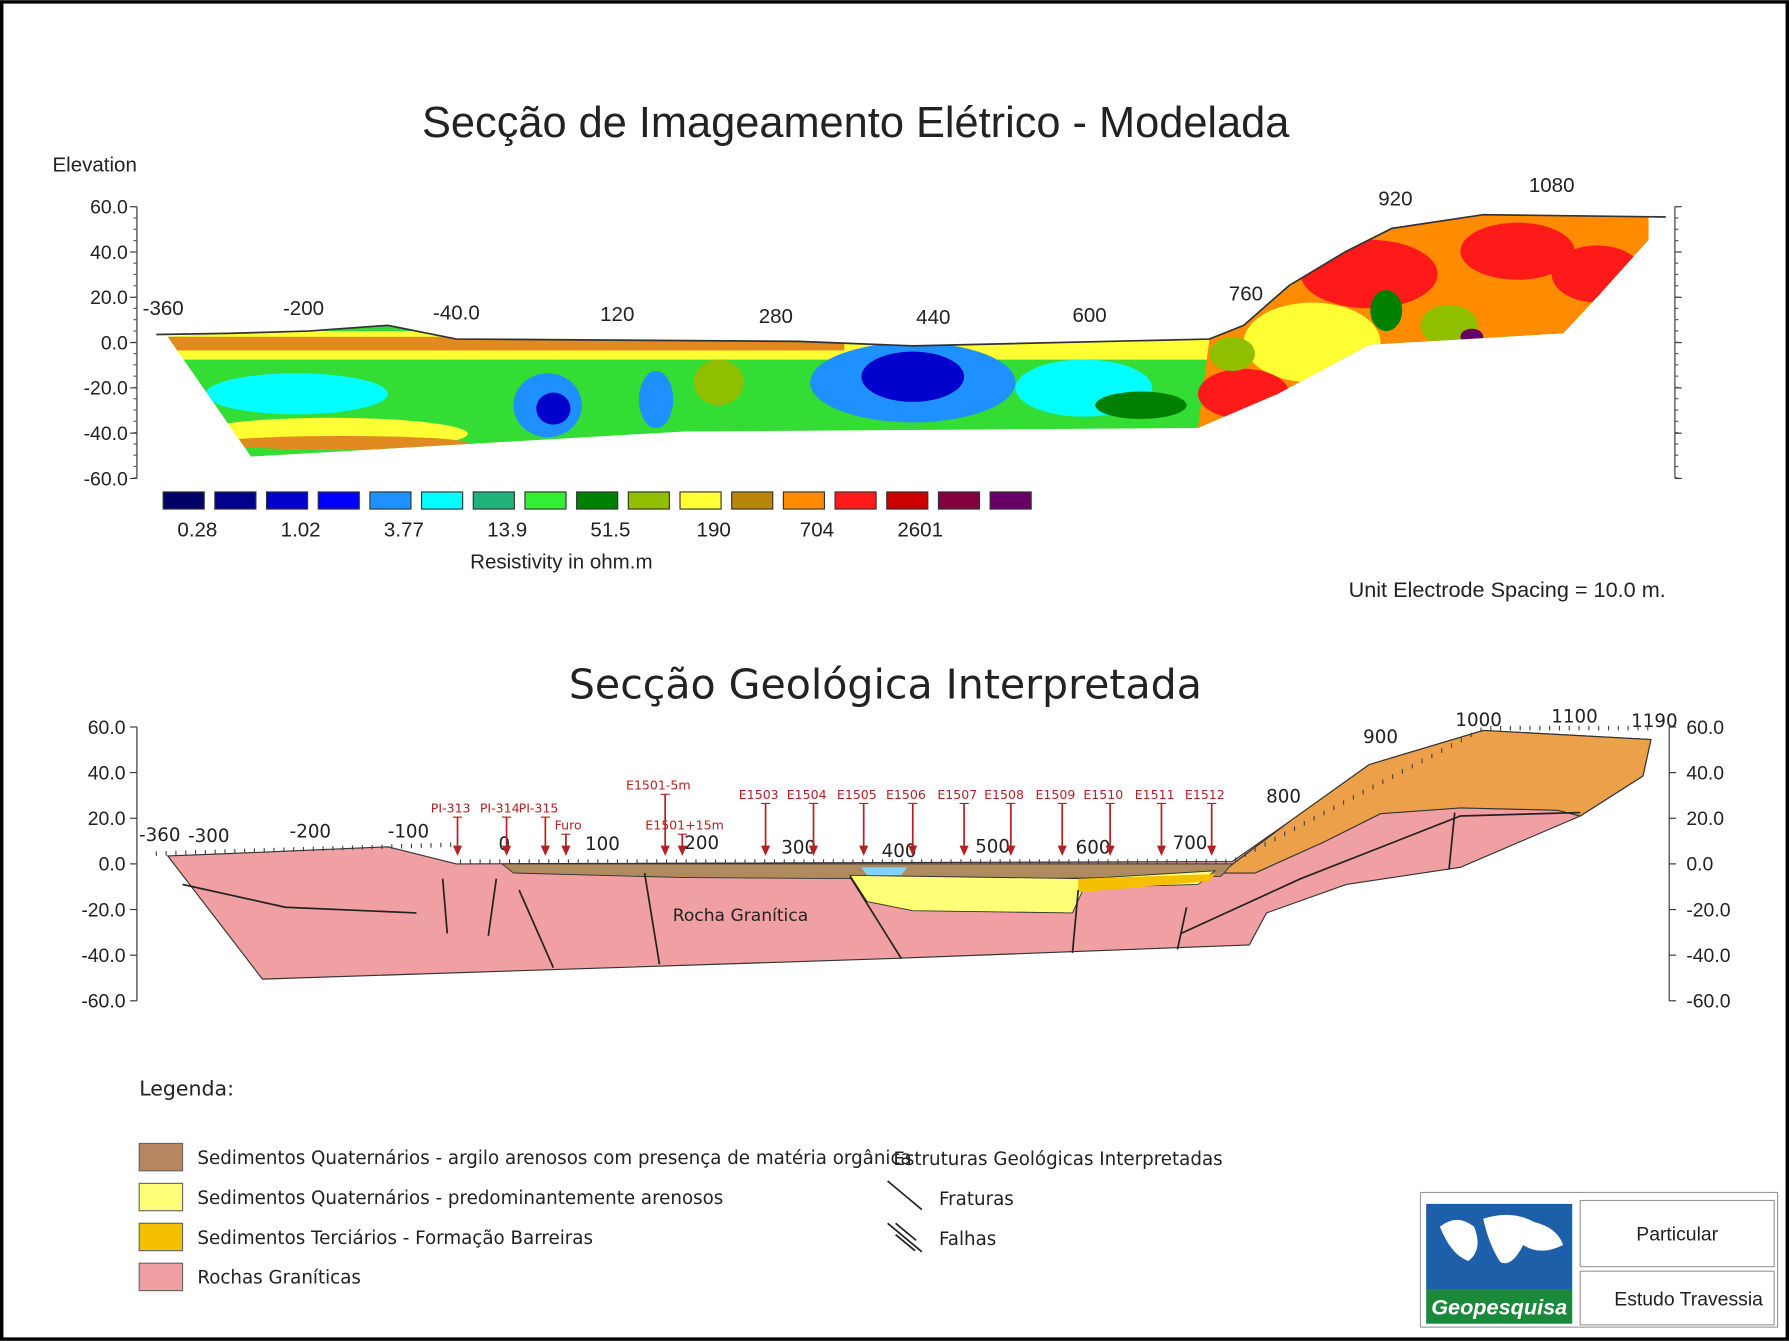 This screenshot has width=1789, height=1341. What do you see at coordinates (714, 529) in the screenshot?
I see `scale-label: 190` at bounding box center [714, 529].